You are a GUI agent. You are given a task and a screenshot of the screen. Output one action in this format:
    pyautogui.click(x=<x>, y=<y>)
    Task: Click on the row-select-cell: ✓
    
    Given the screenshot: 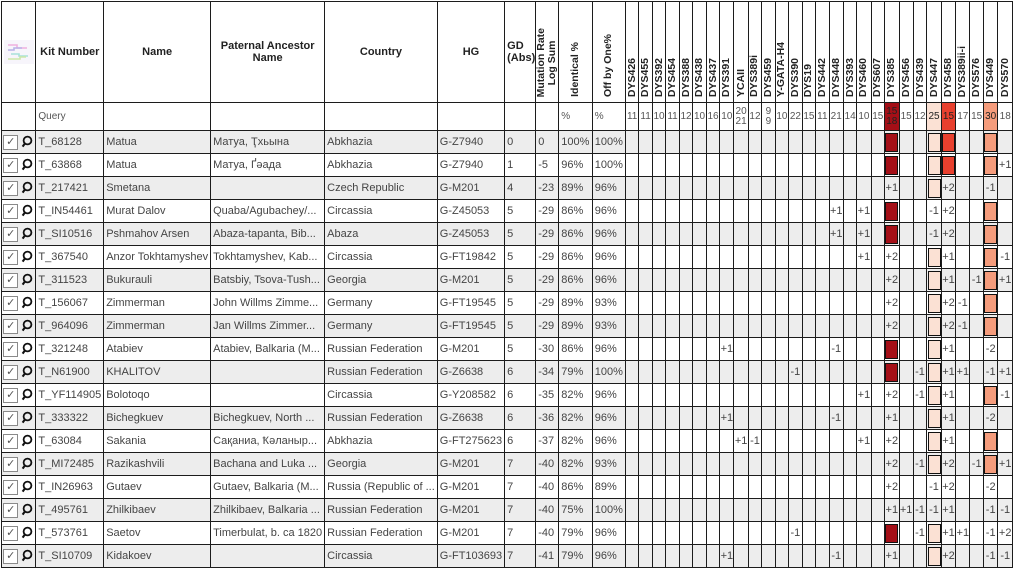 What is the action you would take?
    pyautogui.click(x=18, y=441)
    